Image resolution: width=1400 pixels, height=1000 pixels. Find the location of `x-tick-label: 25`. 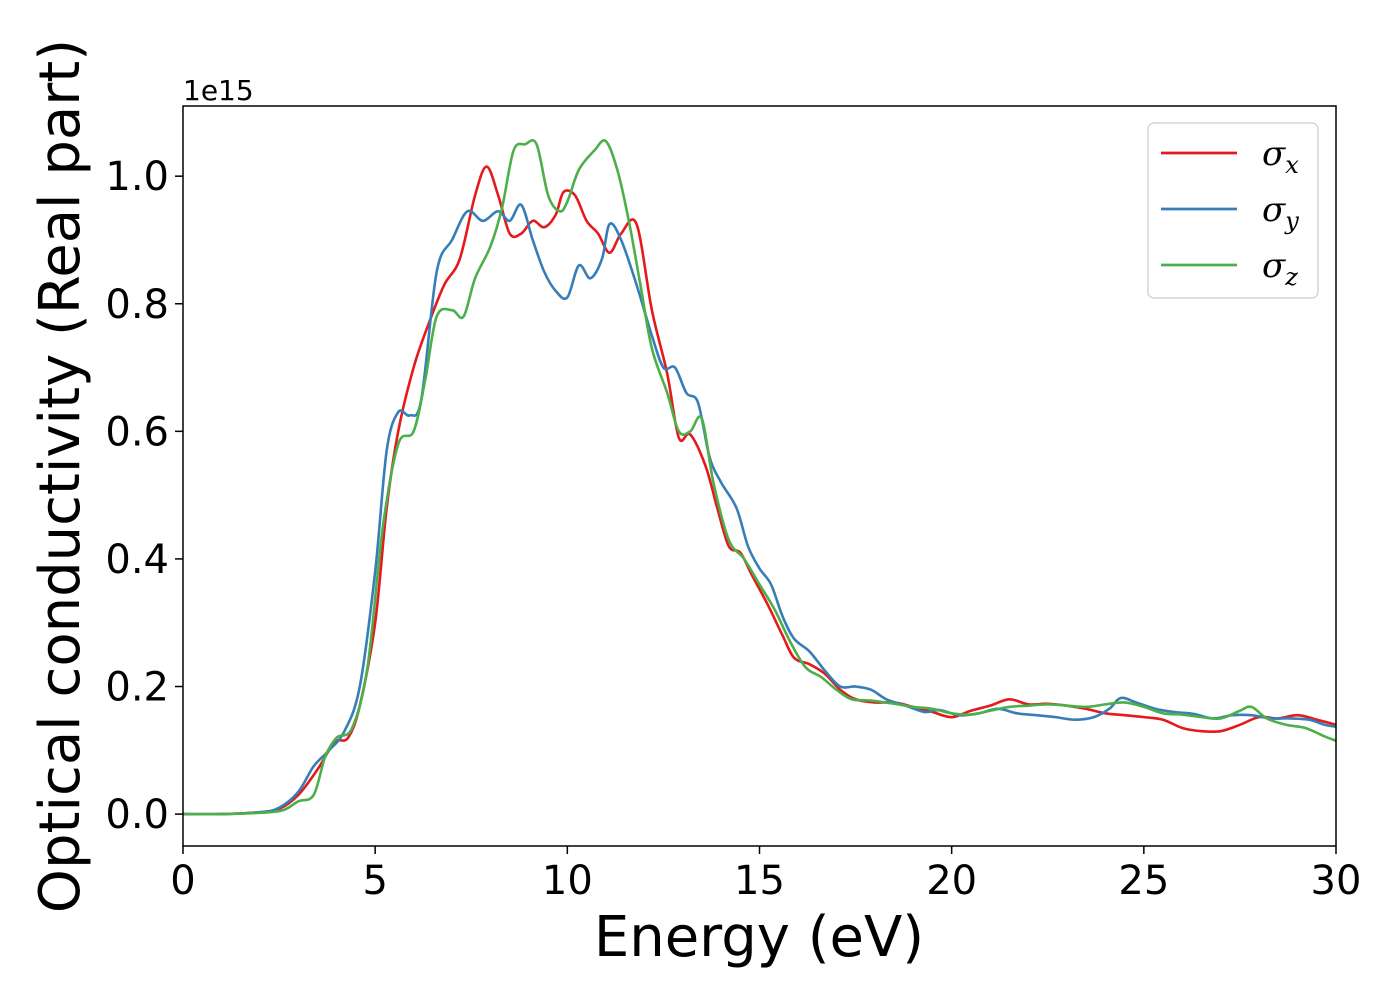

x-tick-label: 25 is located at coordinates (1143, 881).